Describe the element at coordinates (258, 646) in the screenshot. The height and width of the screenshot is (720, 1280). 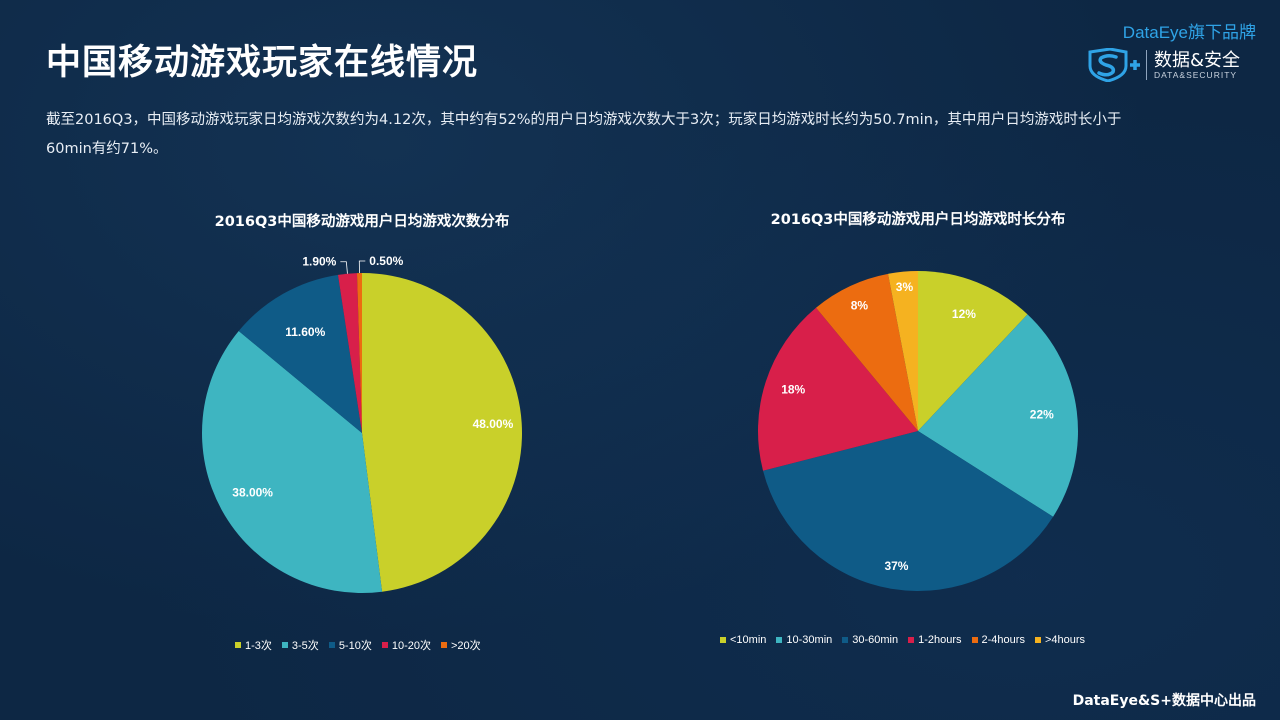
I see `legend-label: 1-3次` at that location.